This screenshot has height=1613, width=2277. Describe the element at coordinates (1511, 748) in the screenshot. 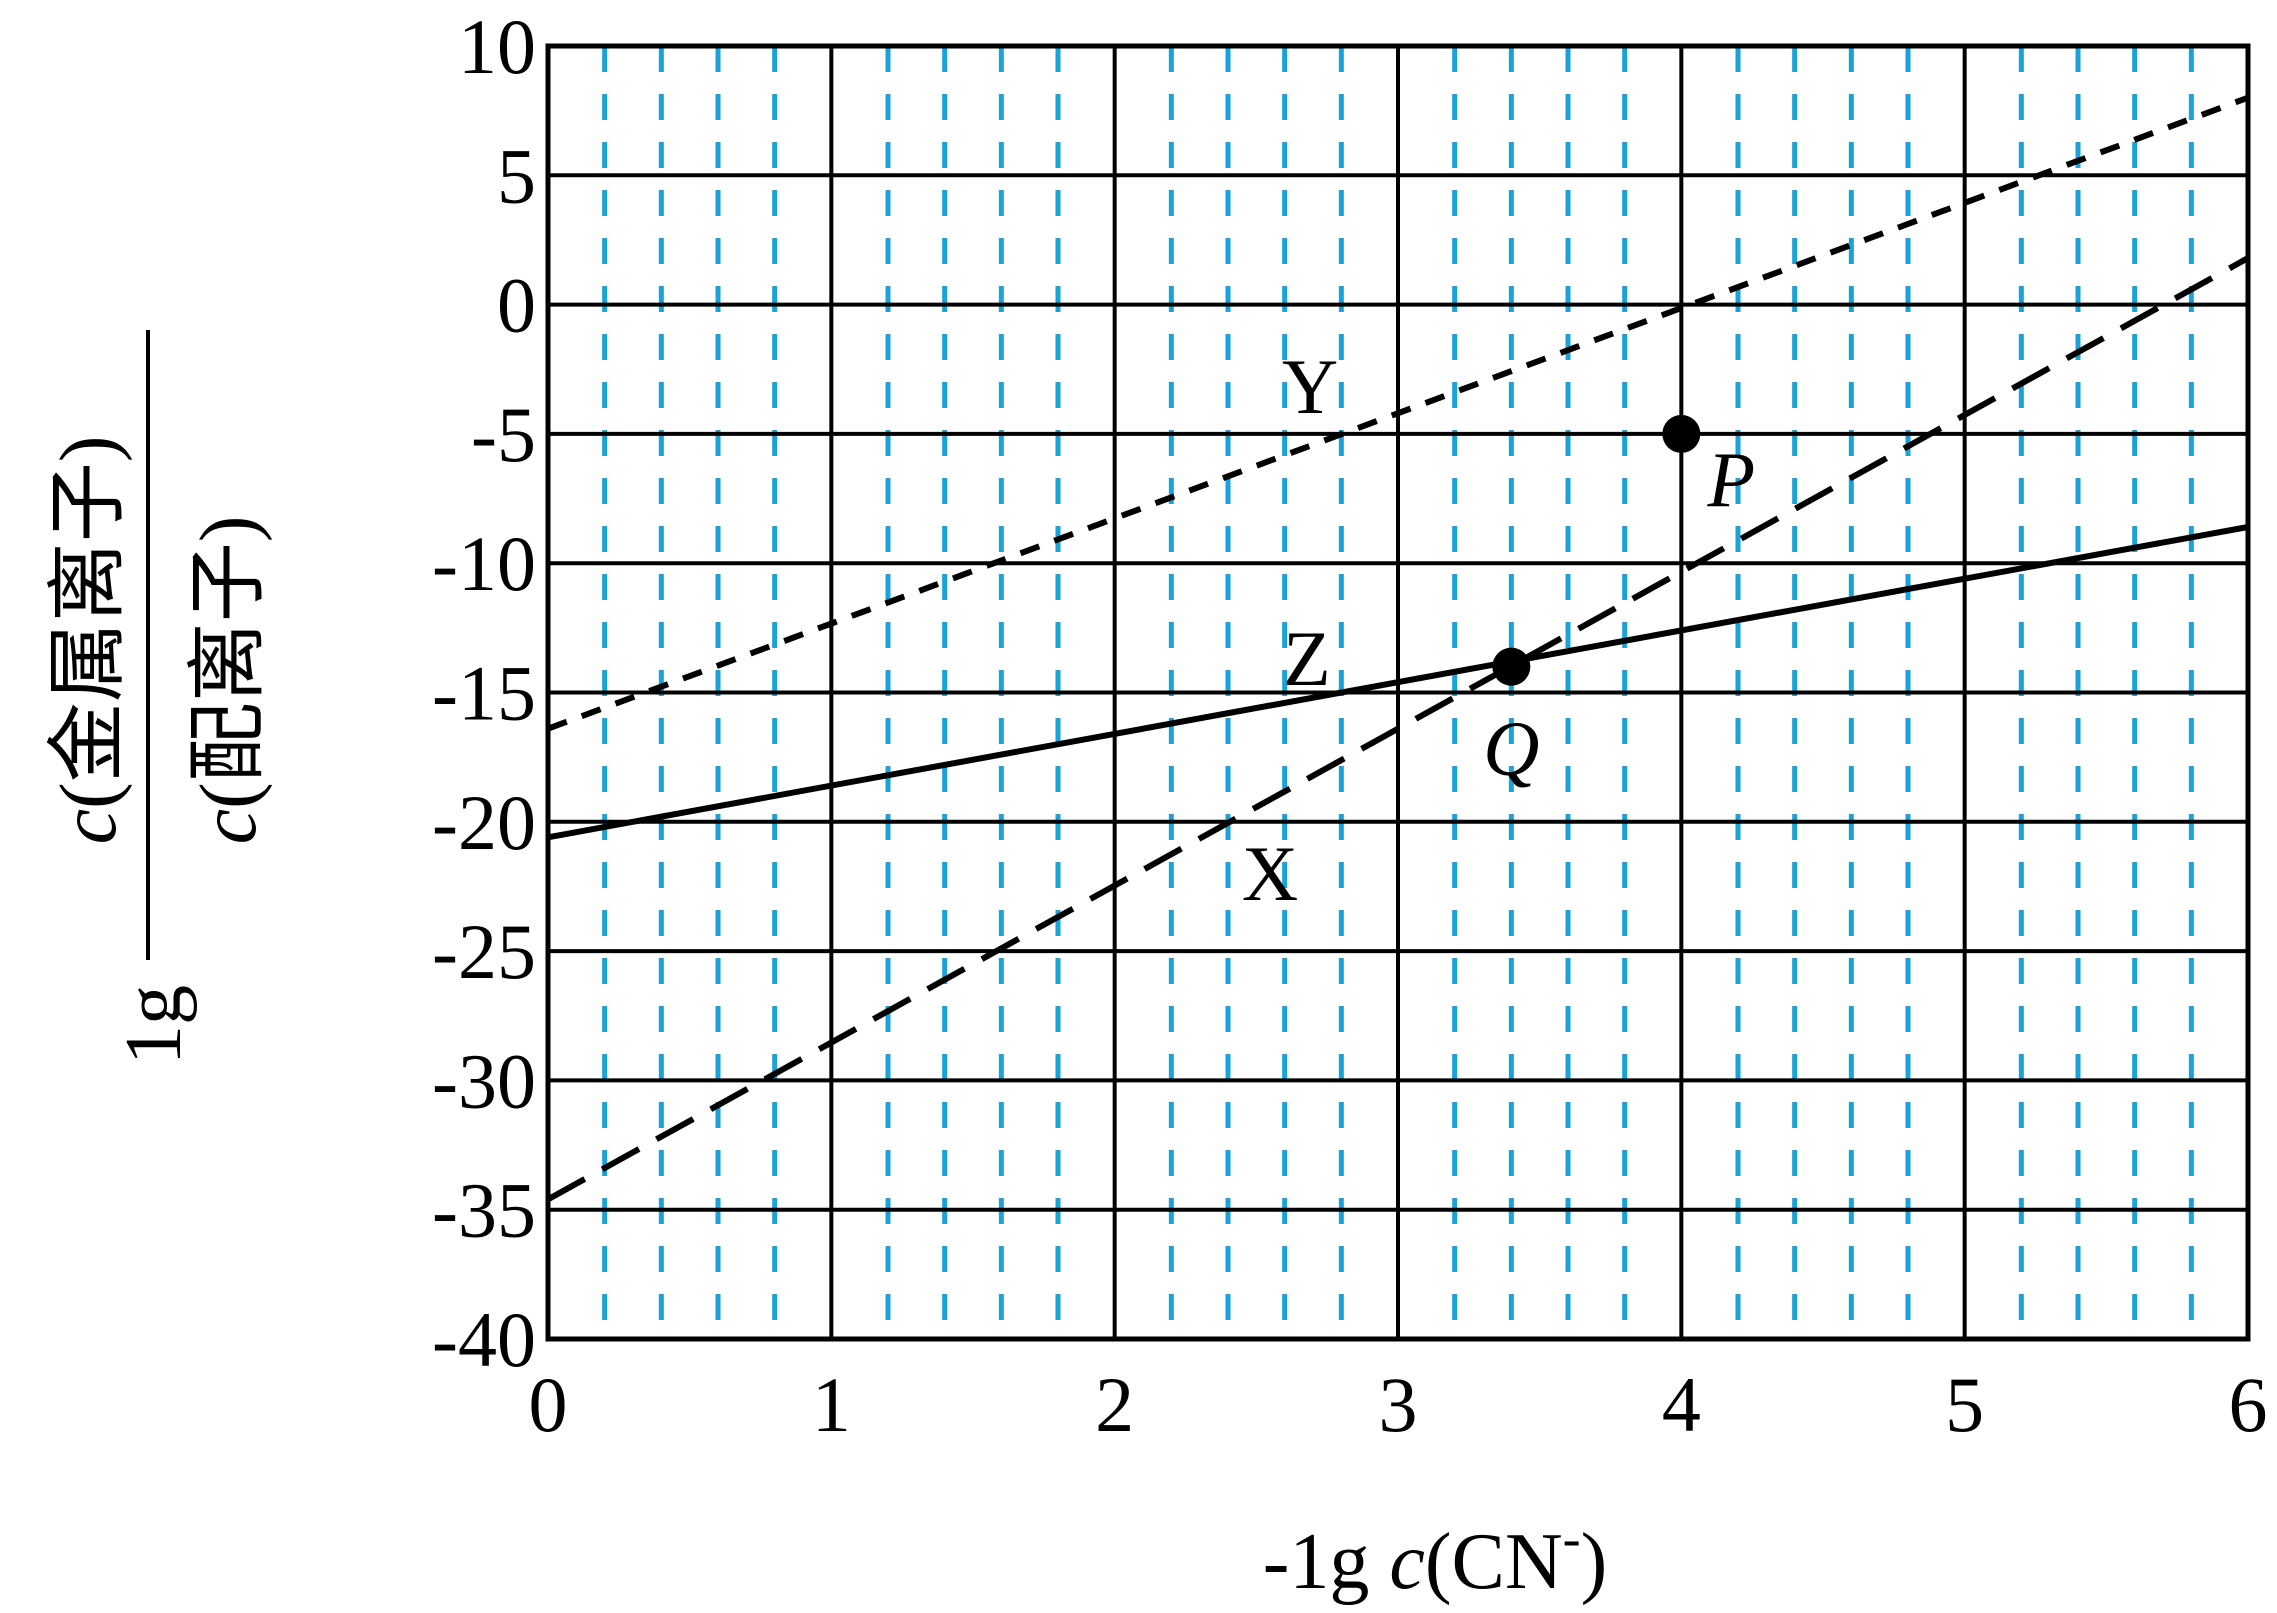

I see `point-label-q: Q` at that location.